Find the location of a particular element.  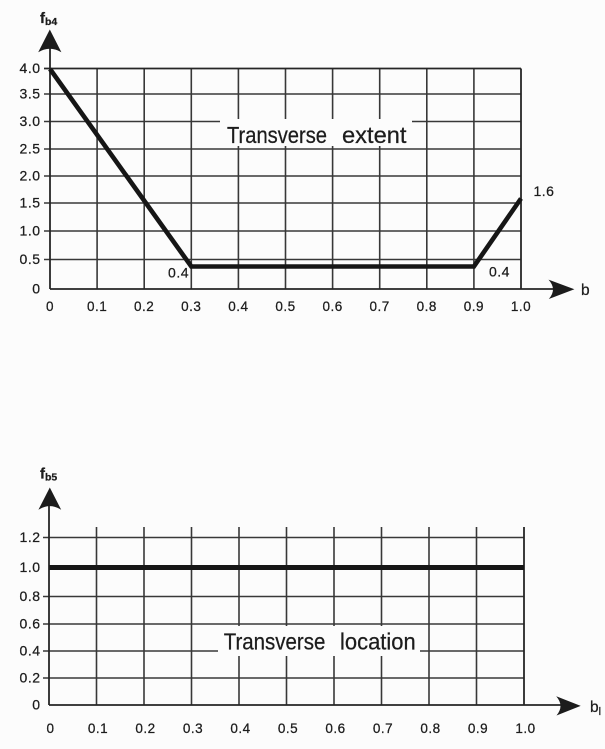

svg-text: bl is located at coordinates (595, 708).